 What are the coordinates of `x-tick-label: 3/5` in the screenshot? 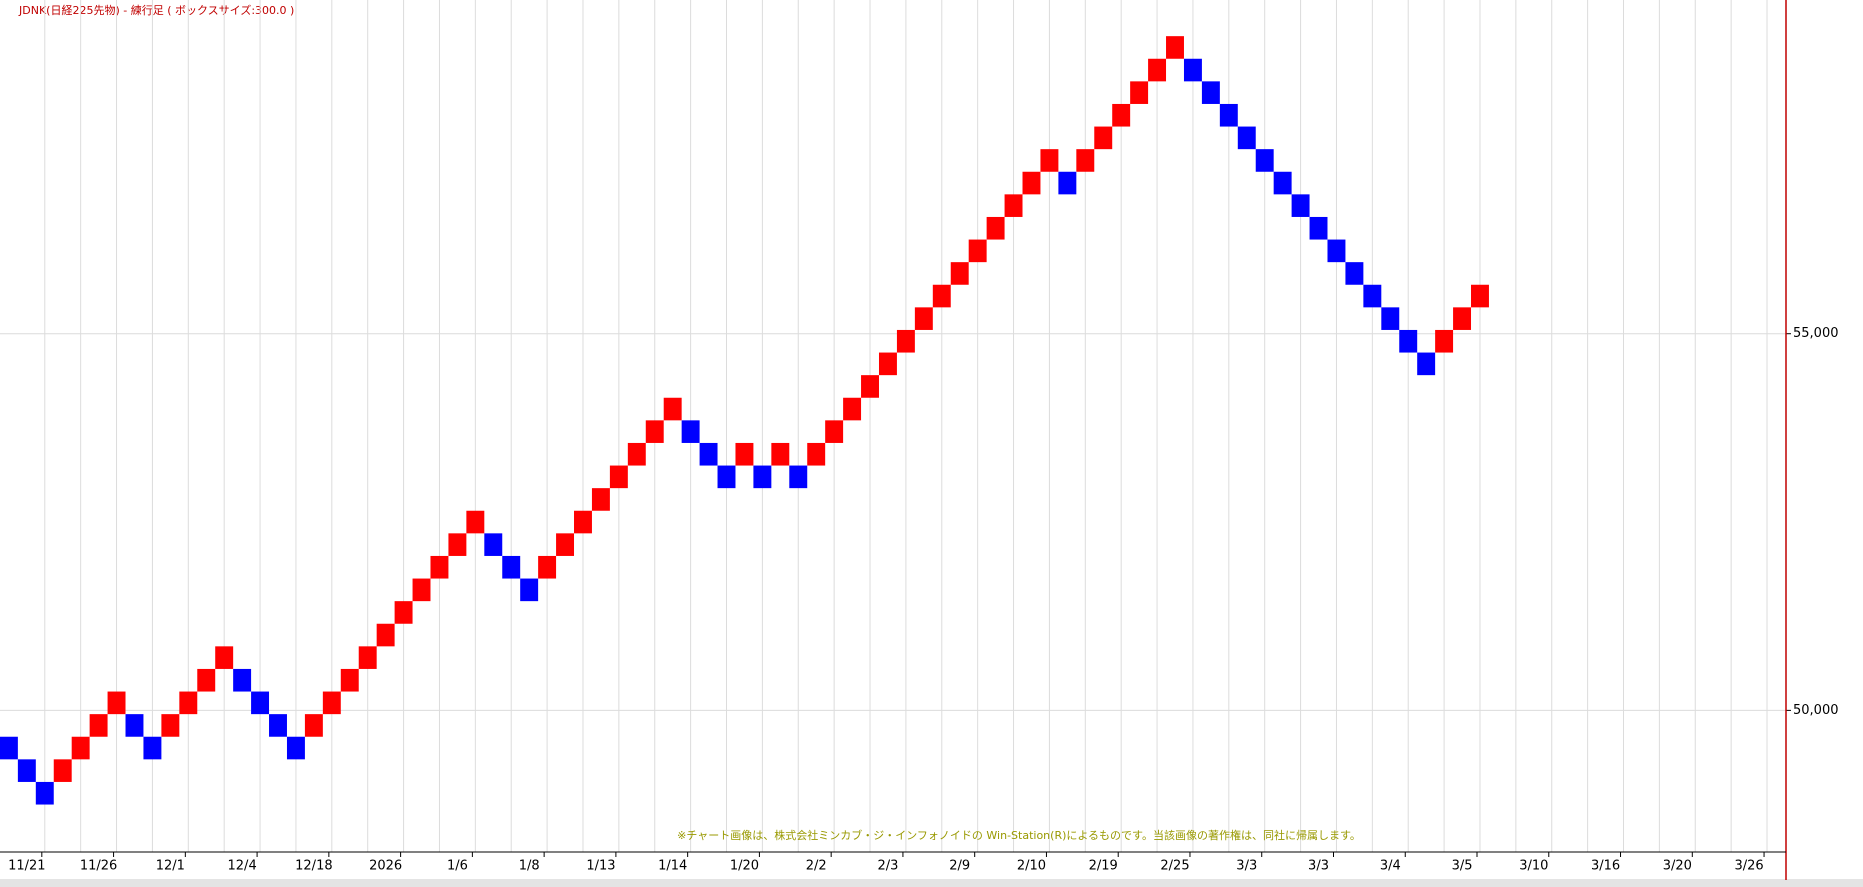 It's located at (1462, 866).